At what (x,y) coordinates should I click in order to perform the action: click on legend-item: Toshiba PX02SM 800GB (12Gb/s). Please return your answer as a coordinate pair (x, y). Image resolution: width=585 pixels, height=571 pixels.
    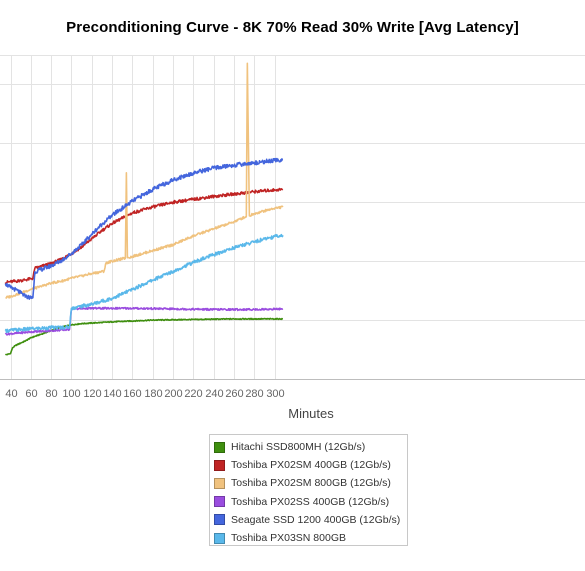
    Looking at the image, I should click on (310, 483).